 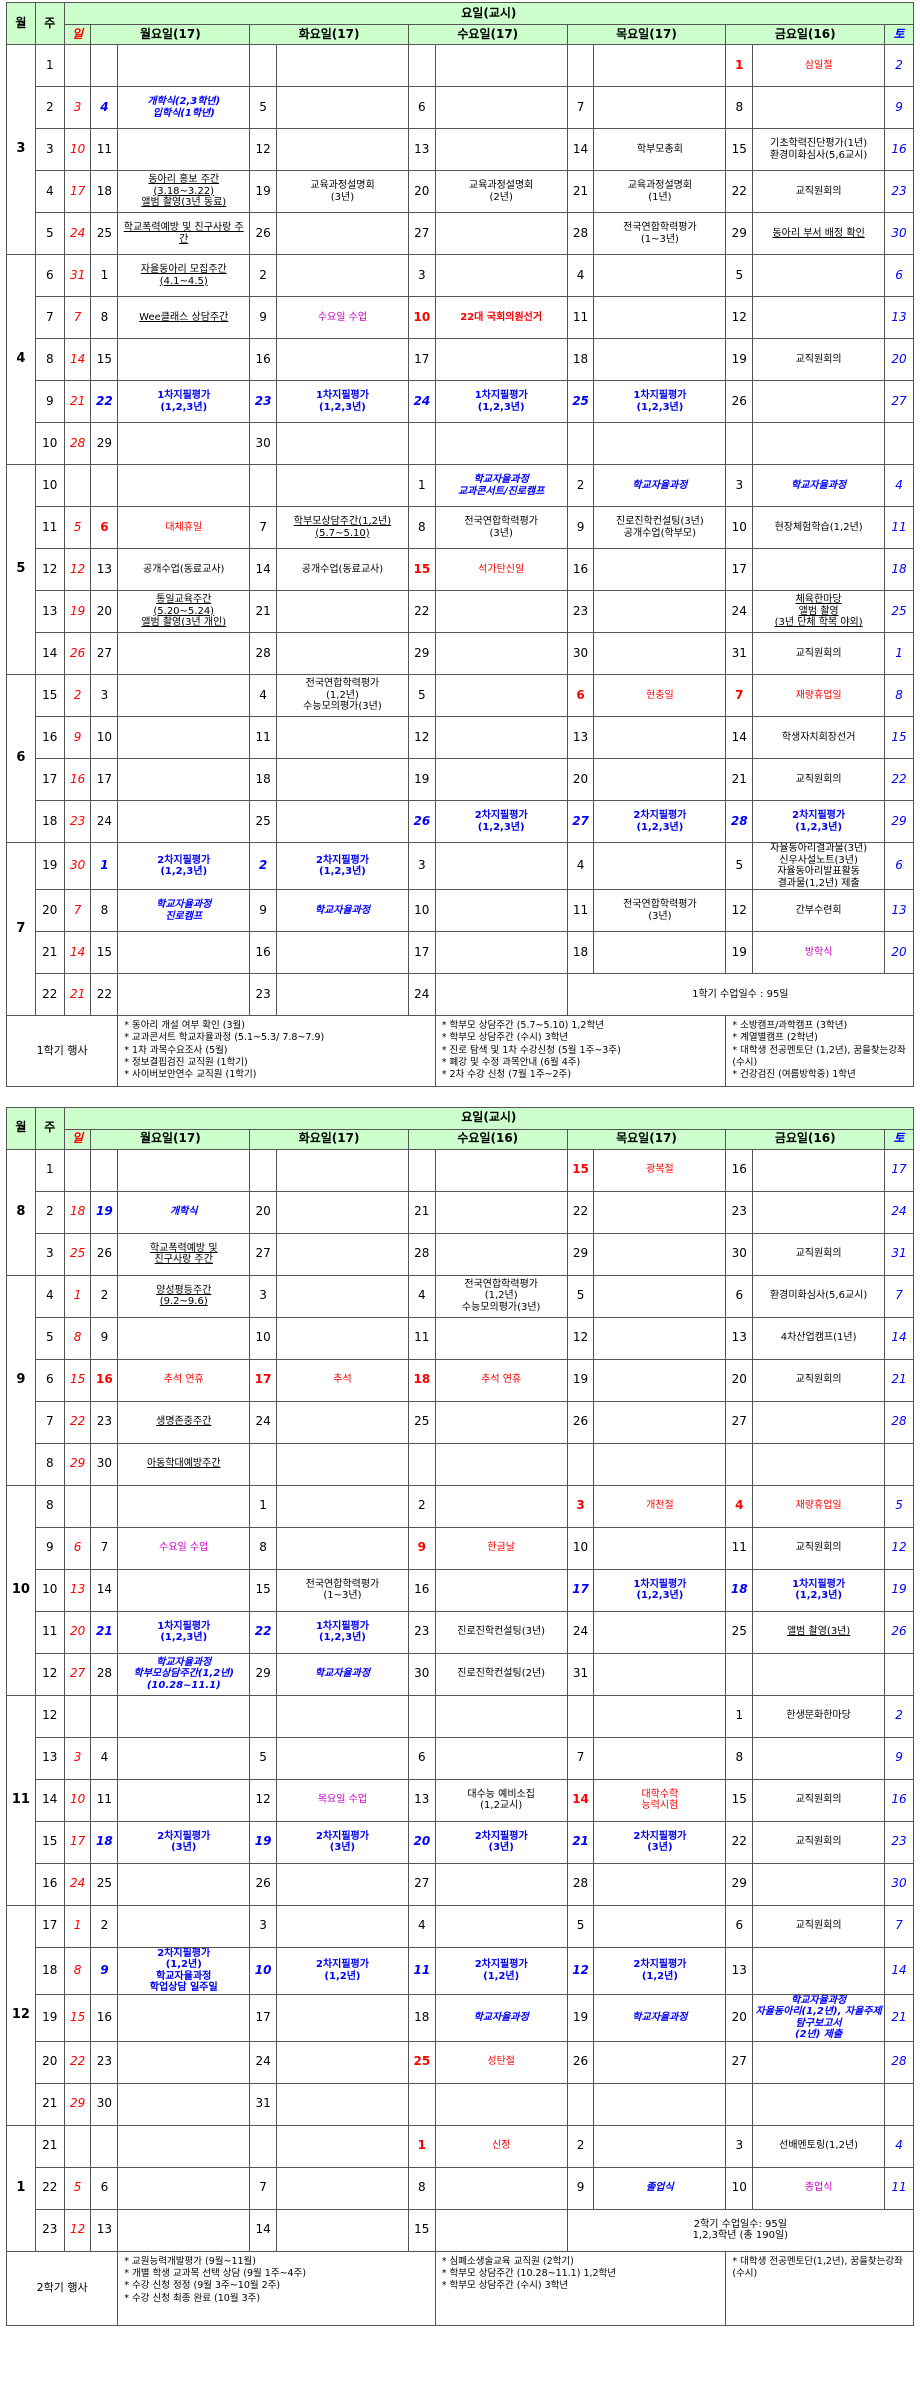 I want to click on wednesday-event: 학교자율과정, so click(x=501, y=2017).